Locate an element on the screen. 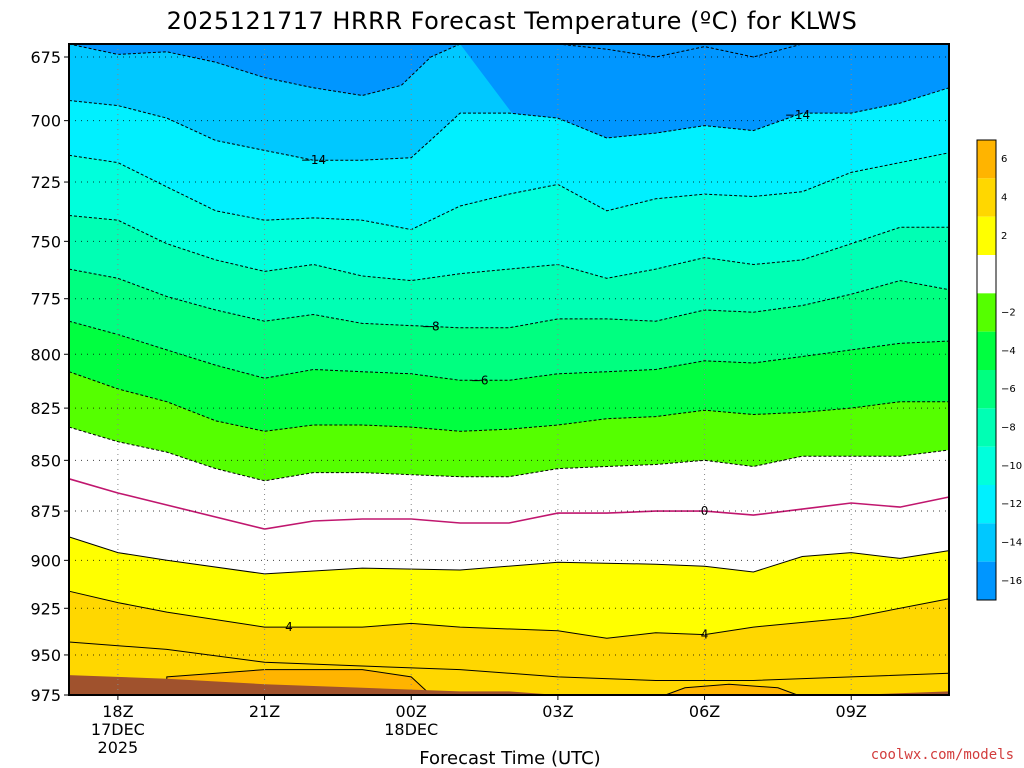 The image size is (1024, 768). x-tick-label: 2025 is located at coordinates (118, 747).